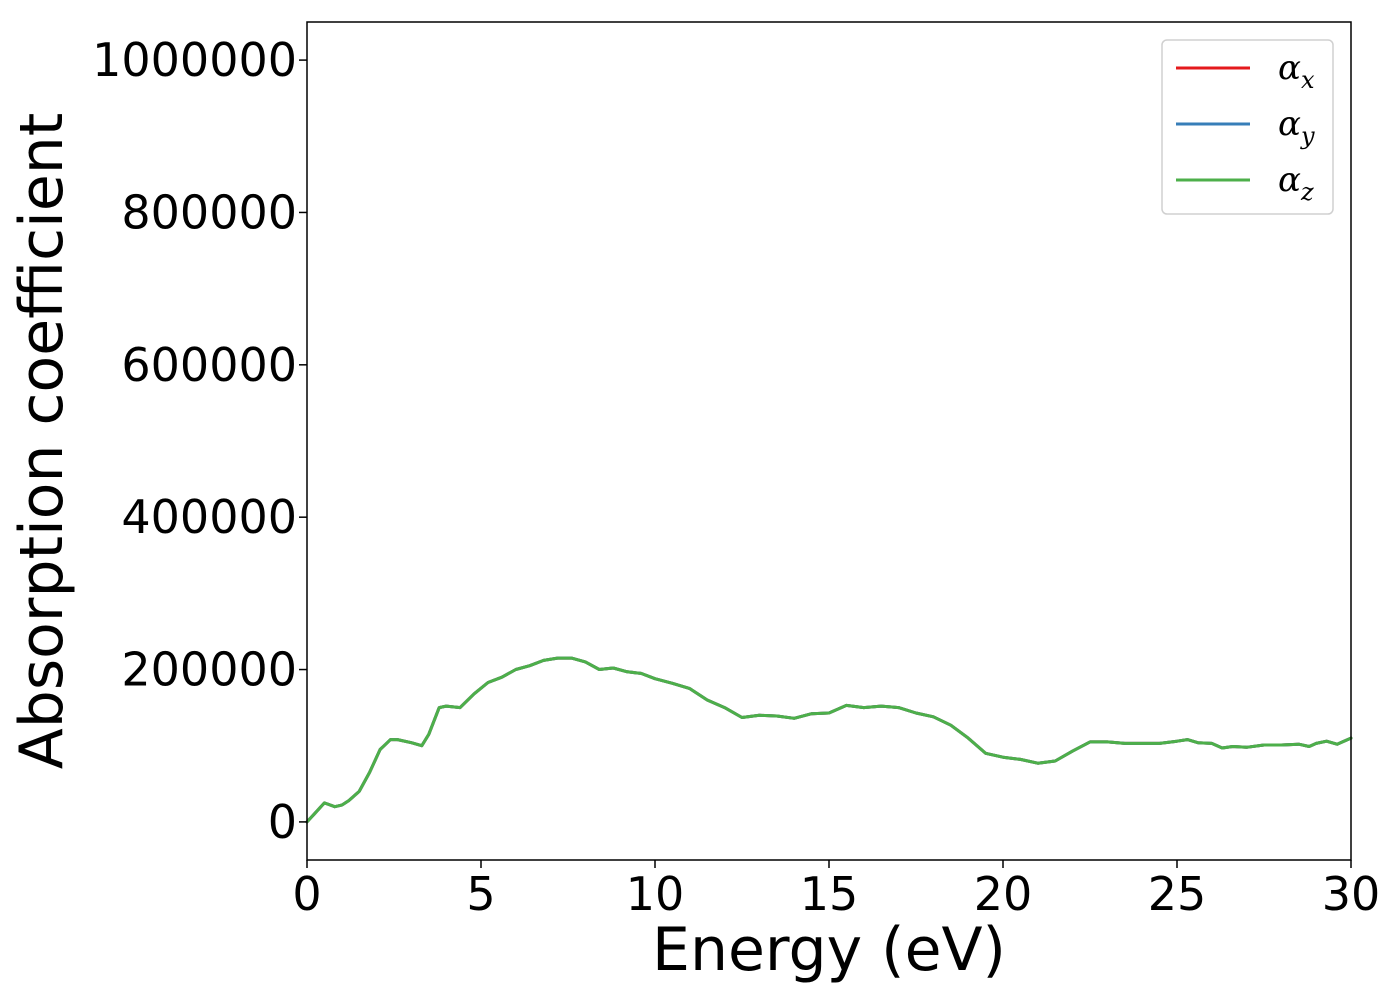  Describe the element at coordinates (282, 822) in the screenshot. I see `y-tick-label: 0` at that location.